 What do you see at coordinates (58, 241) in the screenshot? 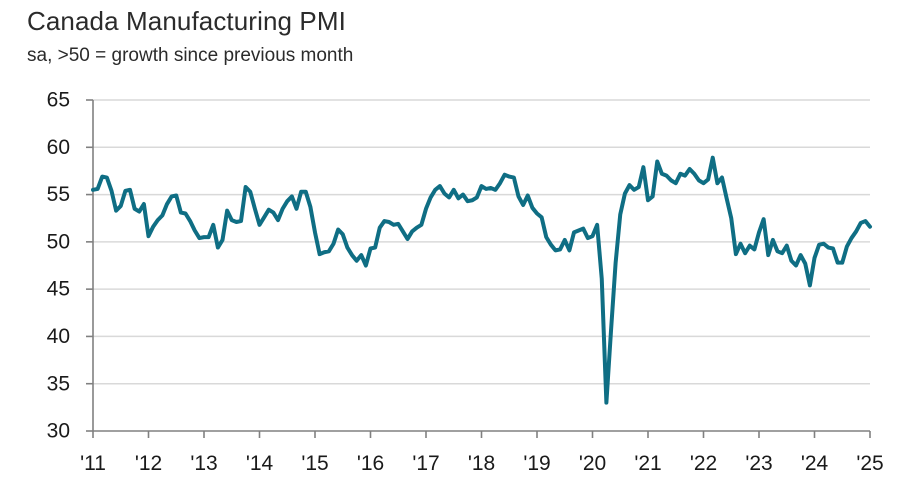
I see `y-tick-label-50: 50` at bounding box center [58, 241].